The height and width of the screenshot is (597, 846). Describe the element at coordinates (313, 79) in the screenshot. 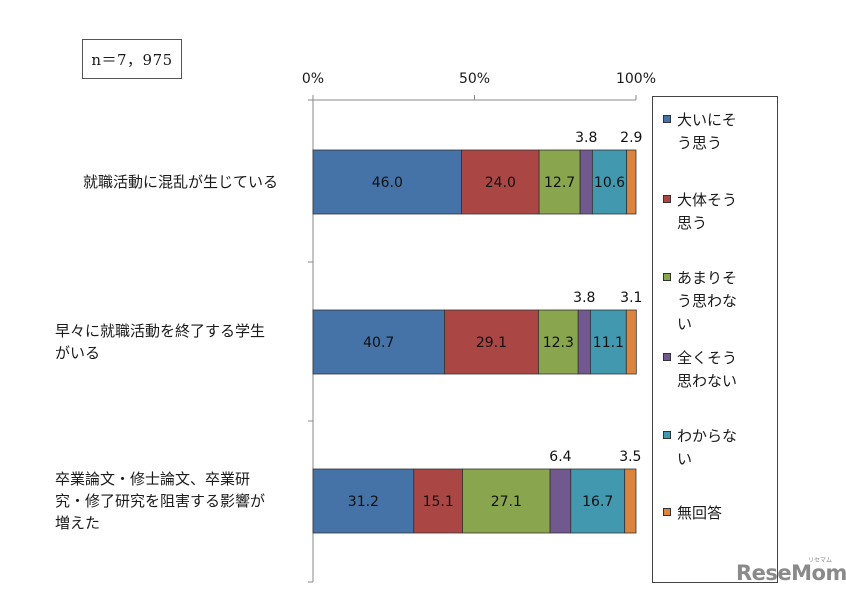

I see `x-tick-label: 0%` at that location.